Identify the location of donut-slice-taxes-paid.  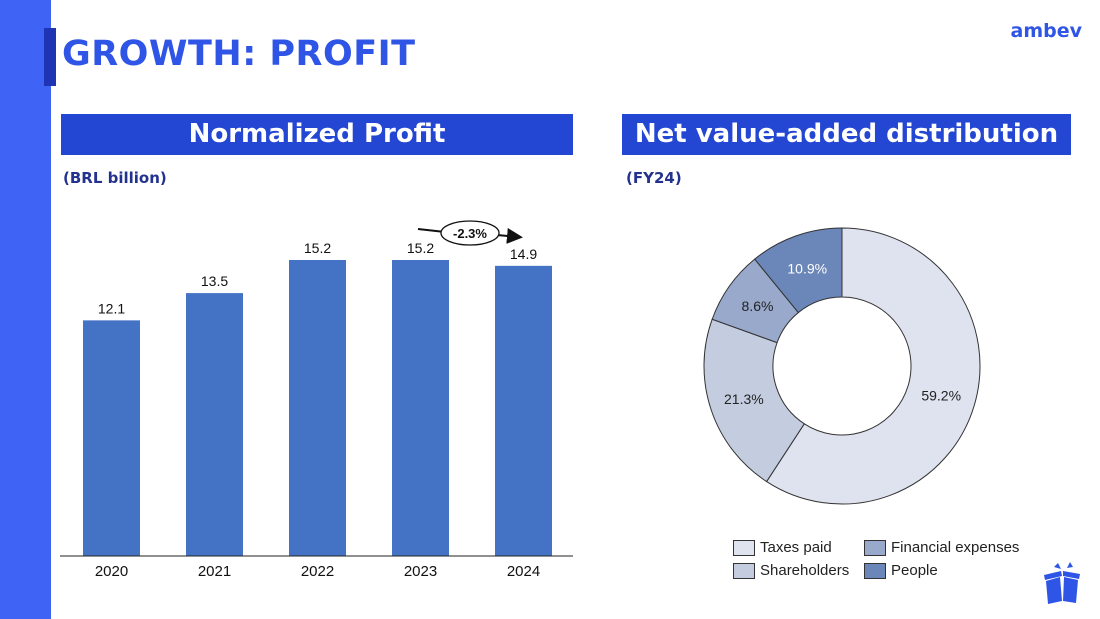
(873, 366).